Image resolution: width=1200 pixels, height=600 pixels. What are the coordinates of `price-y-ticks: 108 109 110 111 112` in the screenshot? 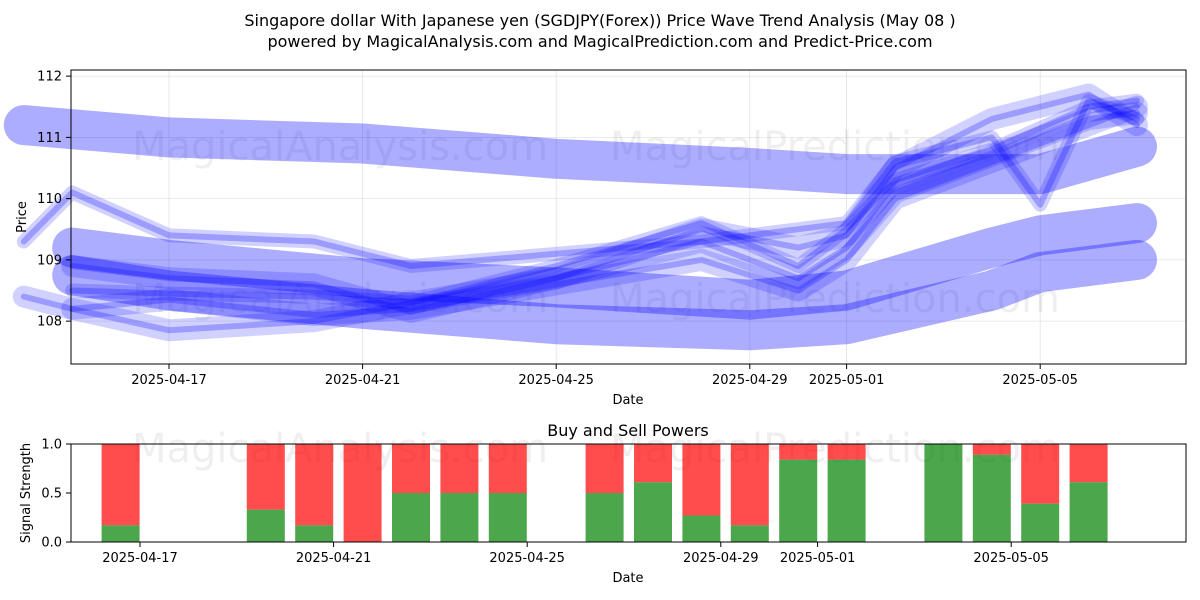 It's located at (54, 200).